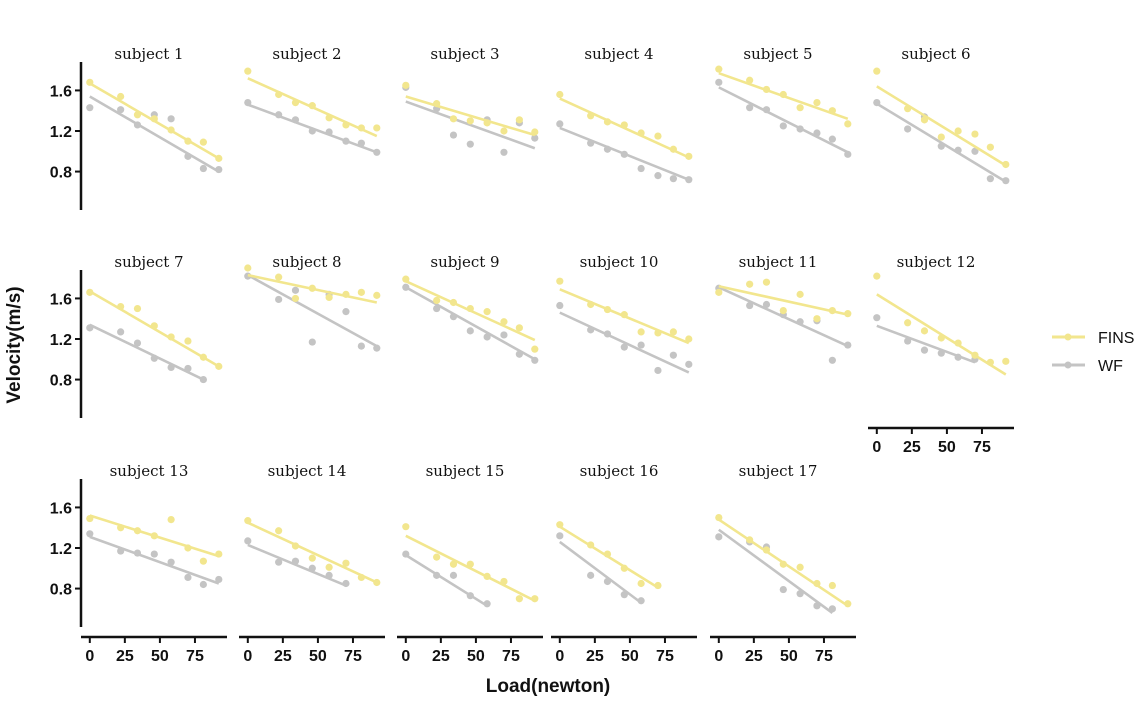  I want to click on panel-title: subject 4, so click(618, 54).